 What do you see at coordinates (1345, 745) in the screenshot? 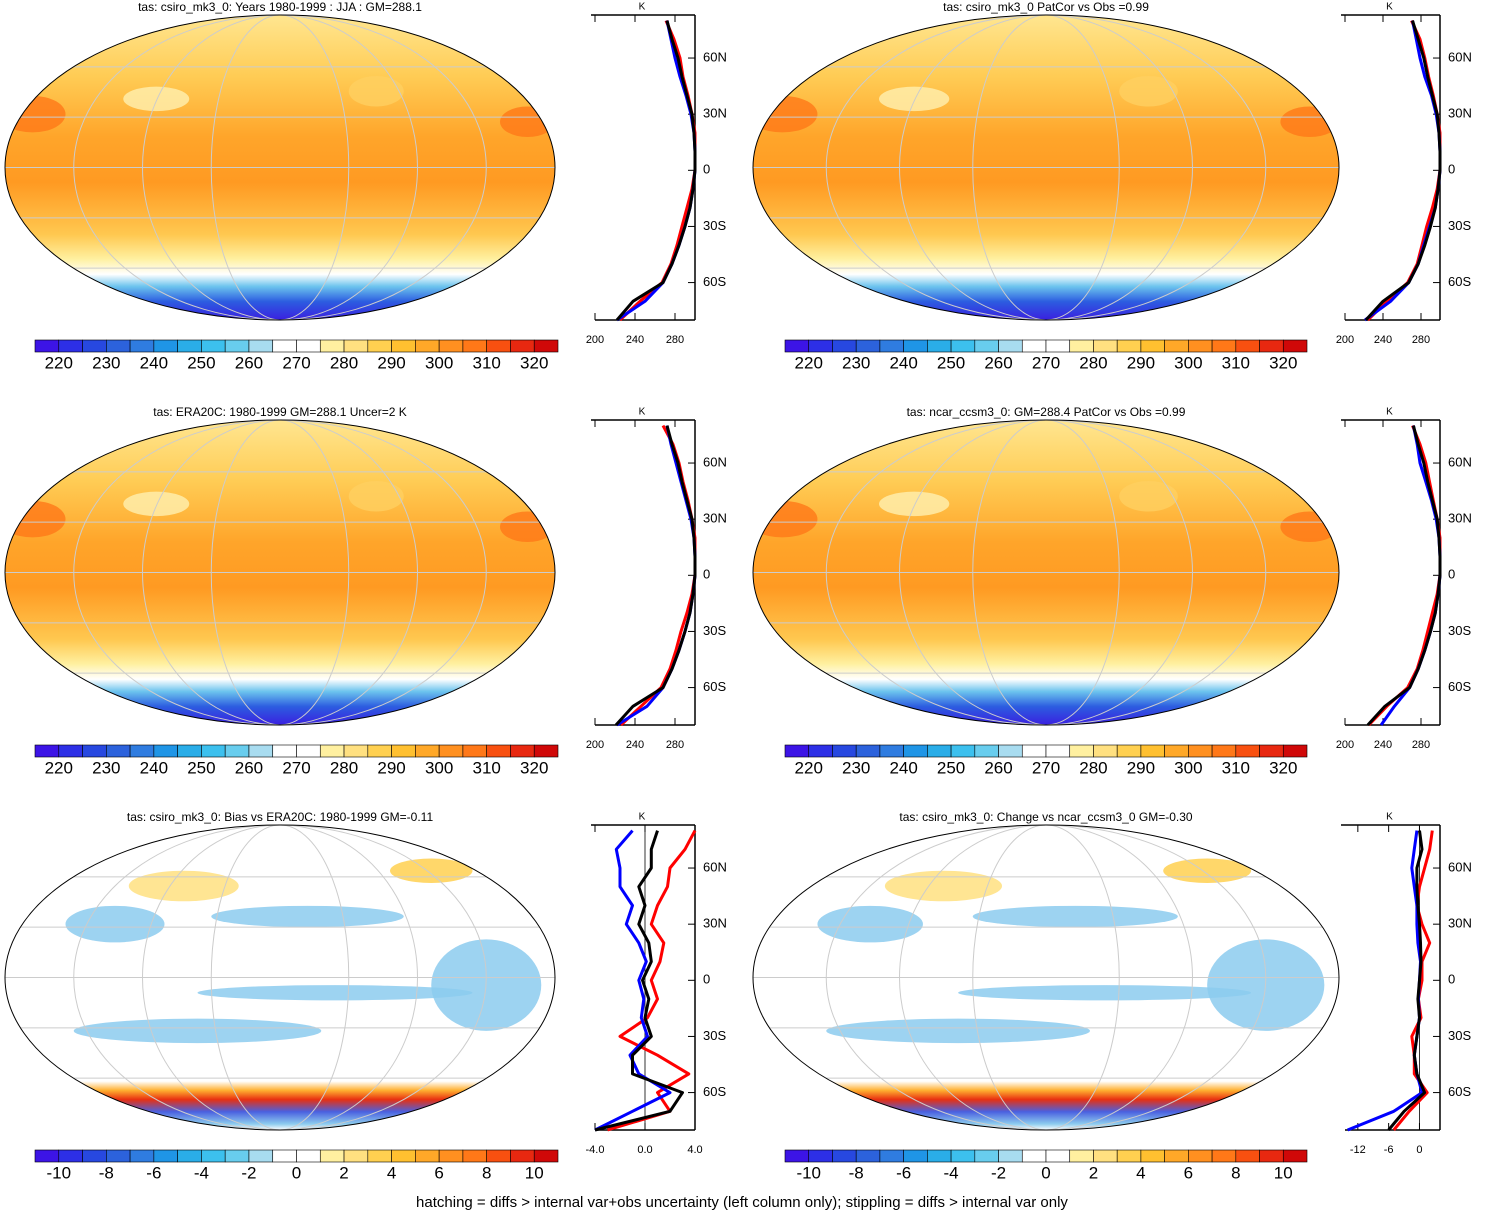
I see `x-tick-label: 200` at bounding box center [1345, 745].